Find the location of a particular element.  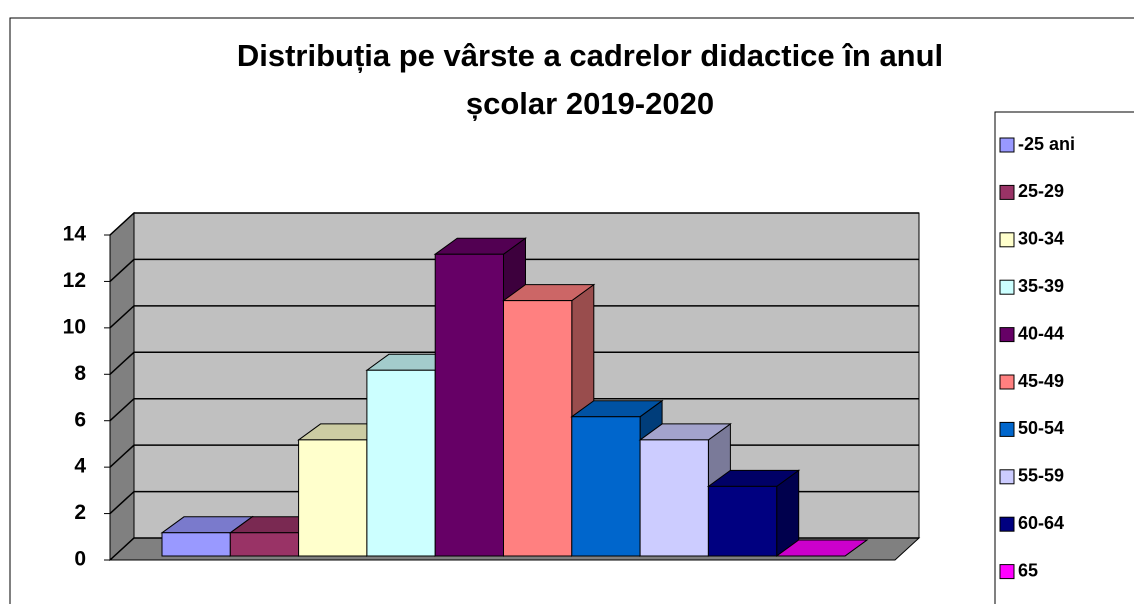

y-tick-label: 0 is located at coordinates (80, 559).